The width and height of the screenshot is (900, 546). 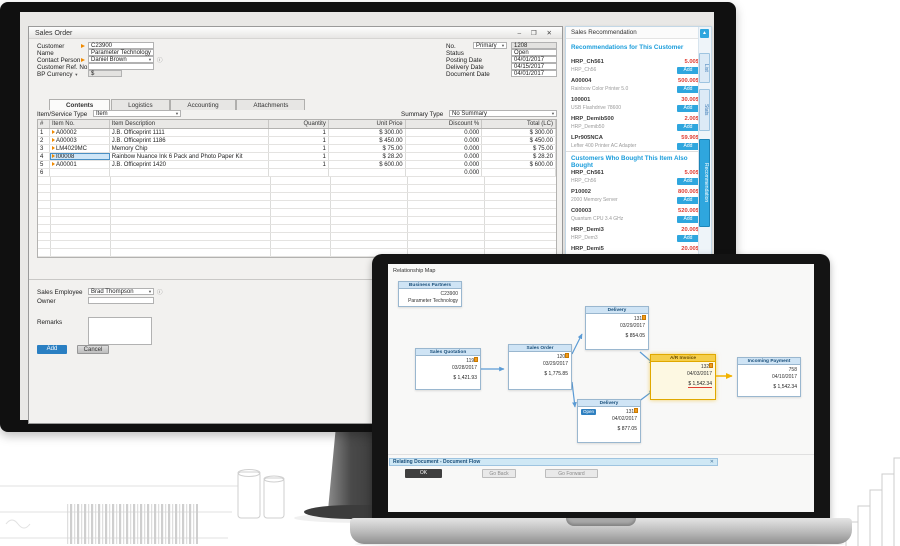 What do you see at coordinates (190, 172) in the screenshot?
I see `cell-desc` at bounding box center [190, 172].